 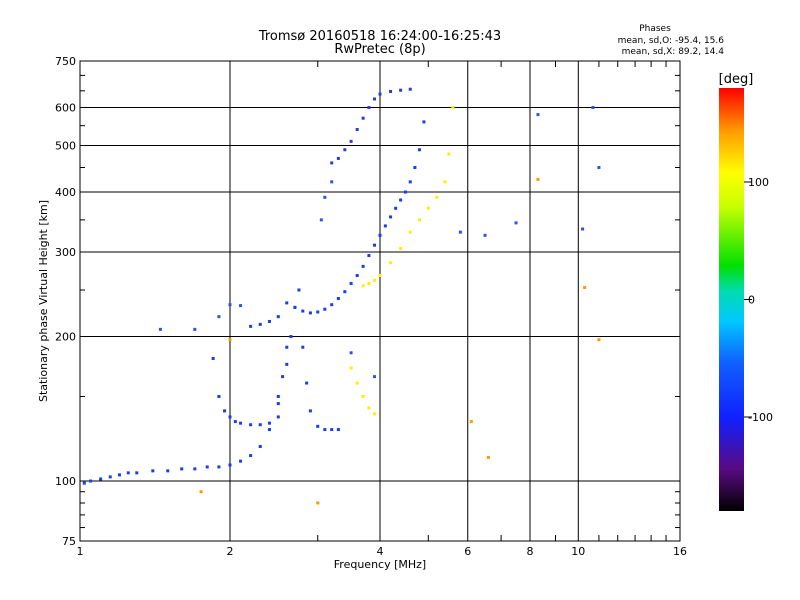 What do you see at coordinates (230, 551) in the screenshot?
I see `x-tick-label: 2` at bounding box center [230, 551].